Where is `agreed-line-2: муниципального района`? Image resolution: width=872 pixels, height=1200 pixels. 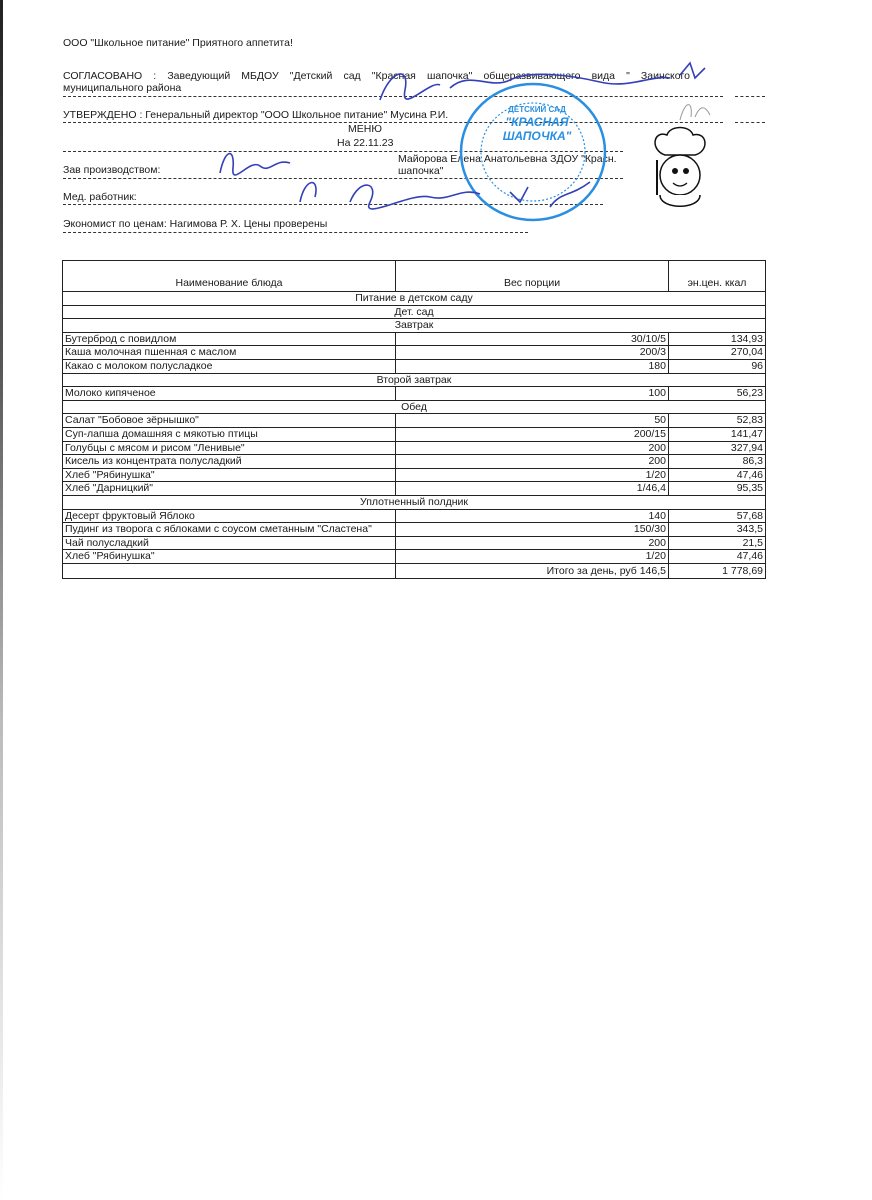
agreed-line-2: муниципального района is located at coordinates (122, 88).